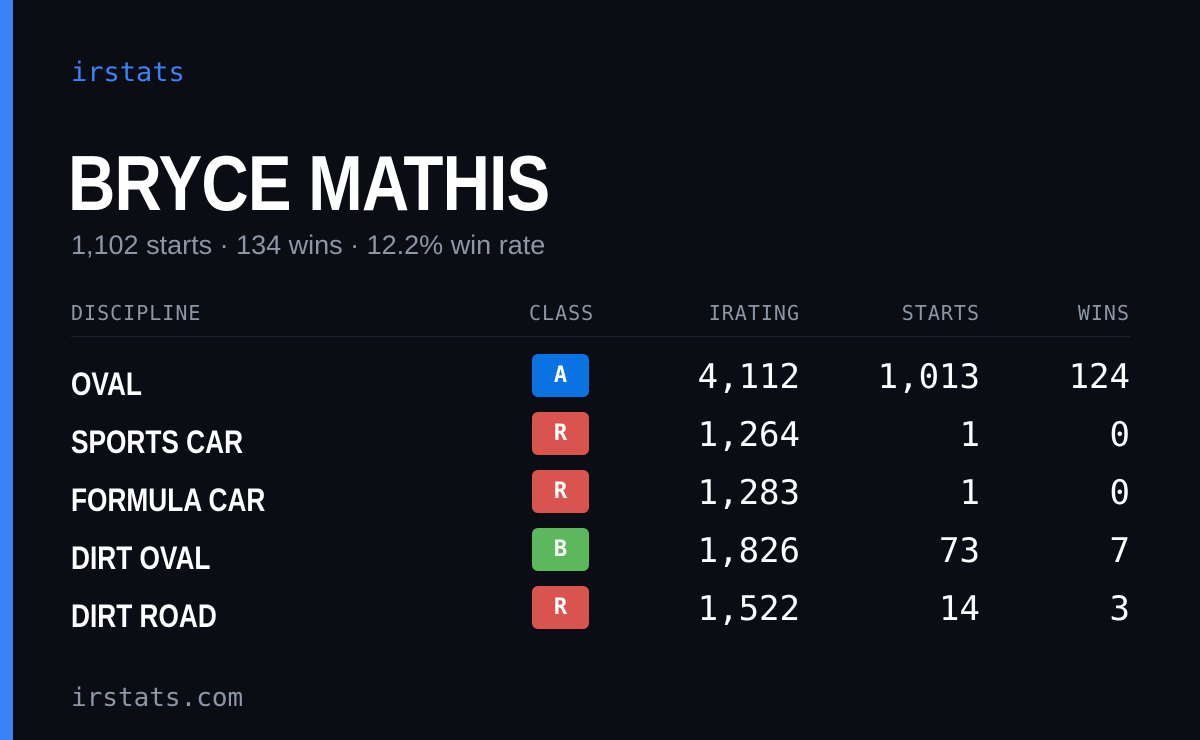 The height and width of the screenshot is (740, 1200). What do you see at coordinates (959, 551) in the screenshot?
I see `starts-value: 73` at bounding box center [959, 551].